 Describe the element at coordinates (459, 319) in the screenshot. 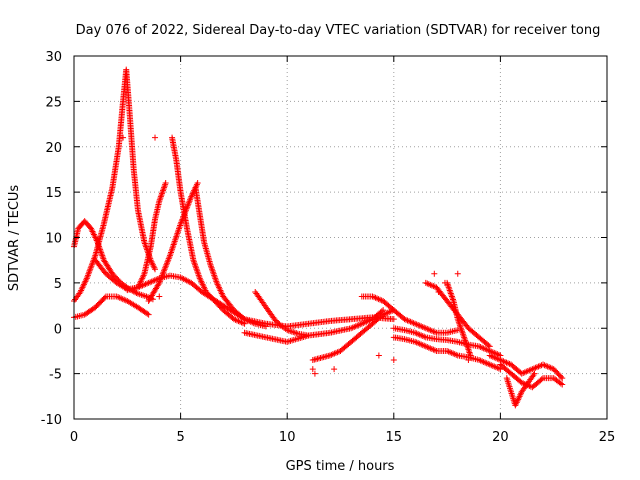

I see `series-track-p` at that location.